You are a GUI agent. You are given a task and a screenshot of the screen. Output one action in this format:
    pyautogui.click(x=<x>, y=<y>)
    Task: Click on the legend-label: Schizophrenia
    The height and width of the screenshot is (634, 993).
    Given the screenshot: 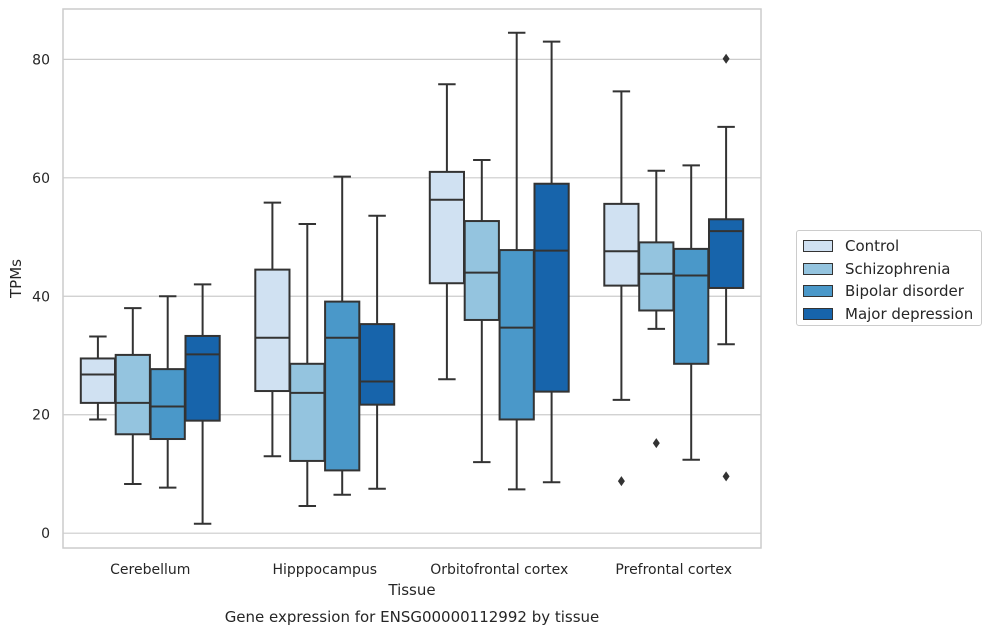 What is the action you would take?
    pyautogui.click(x=898, y=268)
    